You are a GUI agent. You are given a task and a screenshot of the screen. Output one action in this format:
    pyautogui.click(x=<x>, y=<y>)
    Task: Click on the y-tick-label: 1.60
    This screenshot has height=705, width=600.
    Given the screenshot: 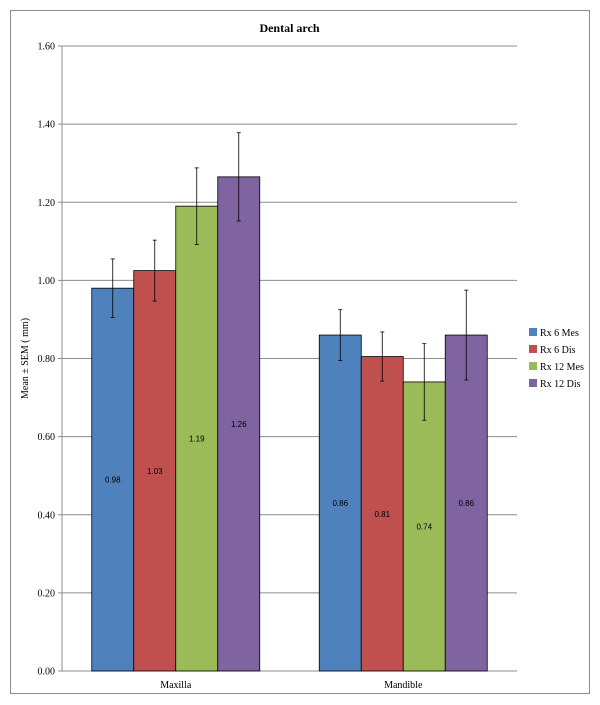 What is the action you would take?
    pyautogui.click(x=47, y=47)
    